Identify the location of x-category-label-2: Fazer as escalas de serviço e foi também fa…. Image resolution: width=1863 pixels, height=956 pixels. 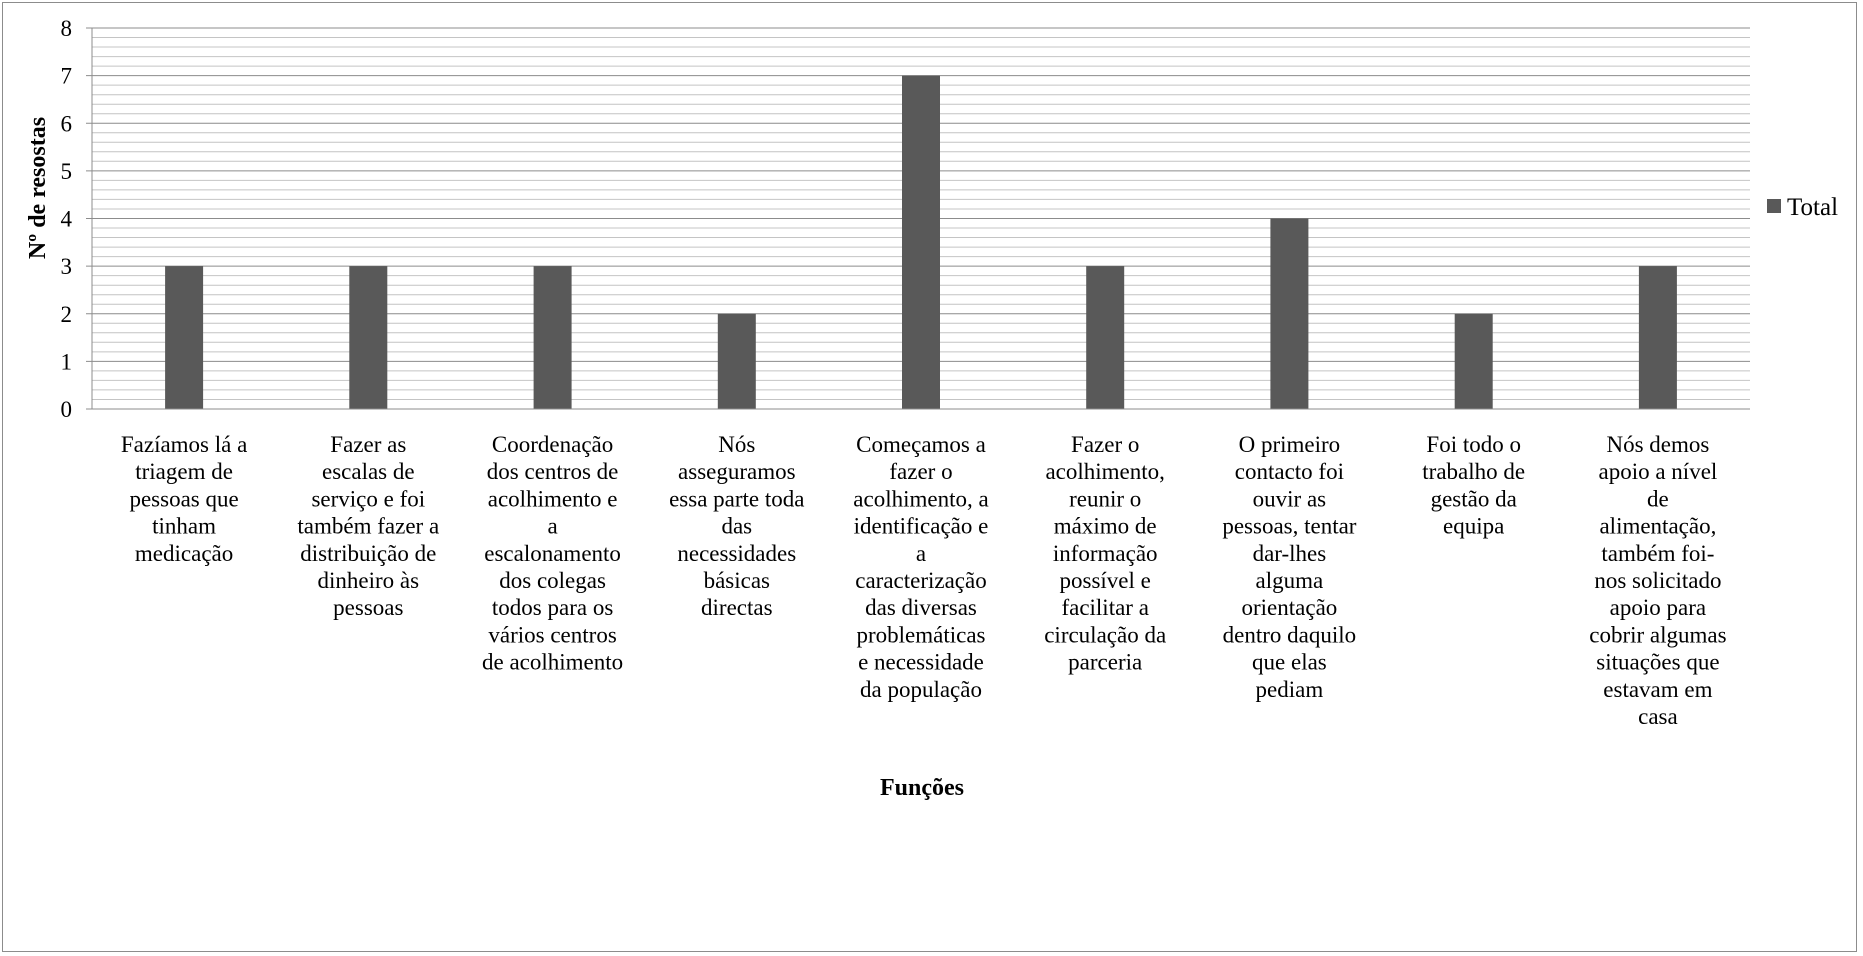
(368, 526).